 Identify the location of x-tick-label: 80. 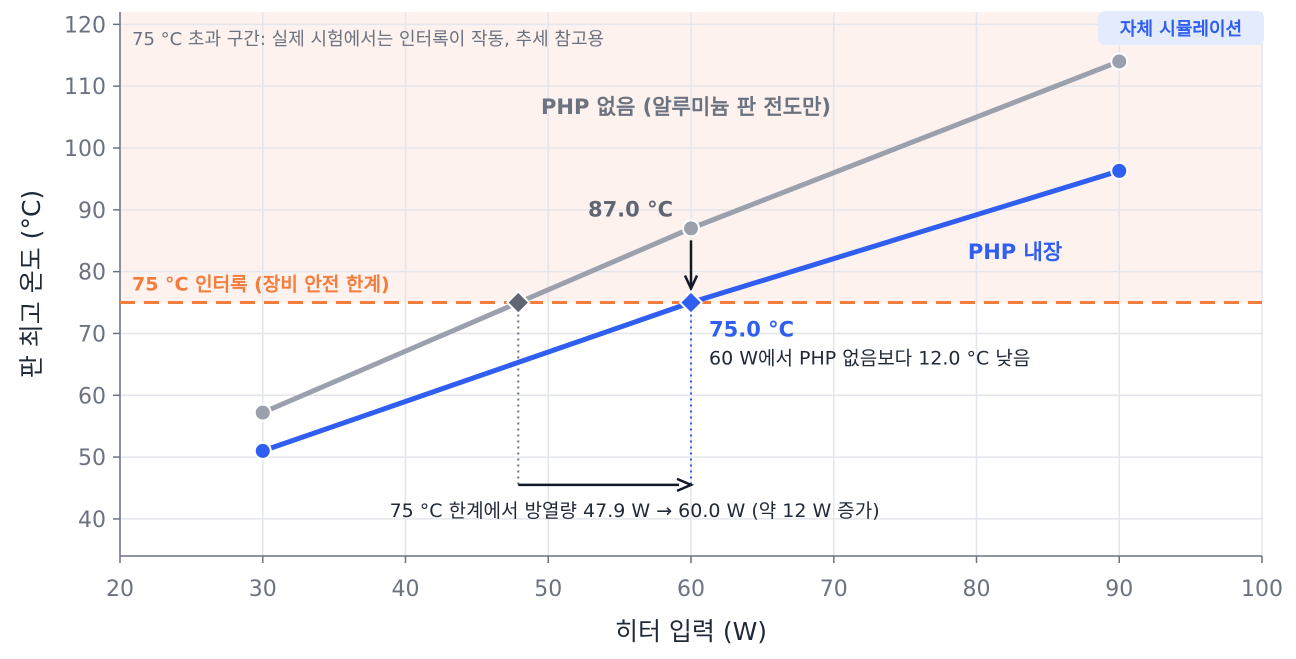
(977, 589).